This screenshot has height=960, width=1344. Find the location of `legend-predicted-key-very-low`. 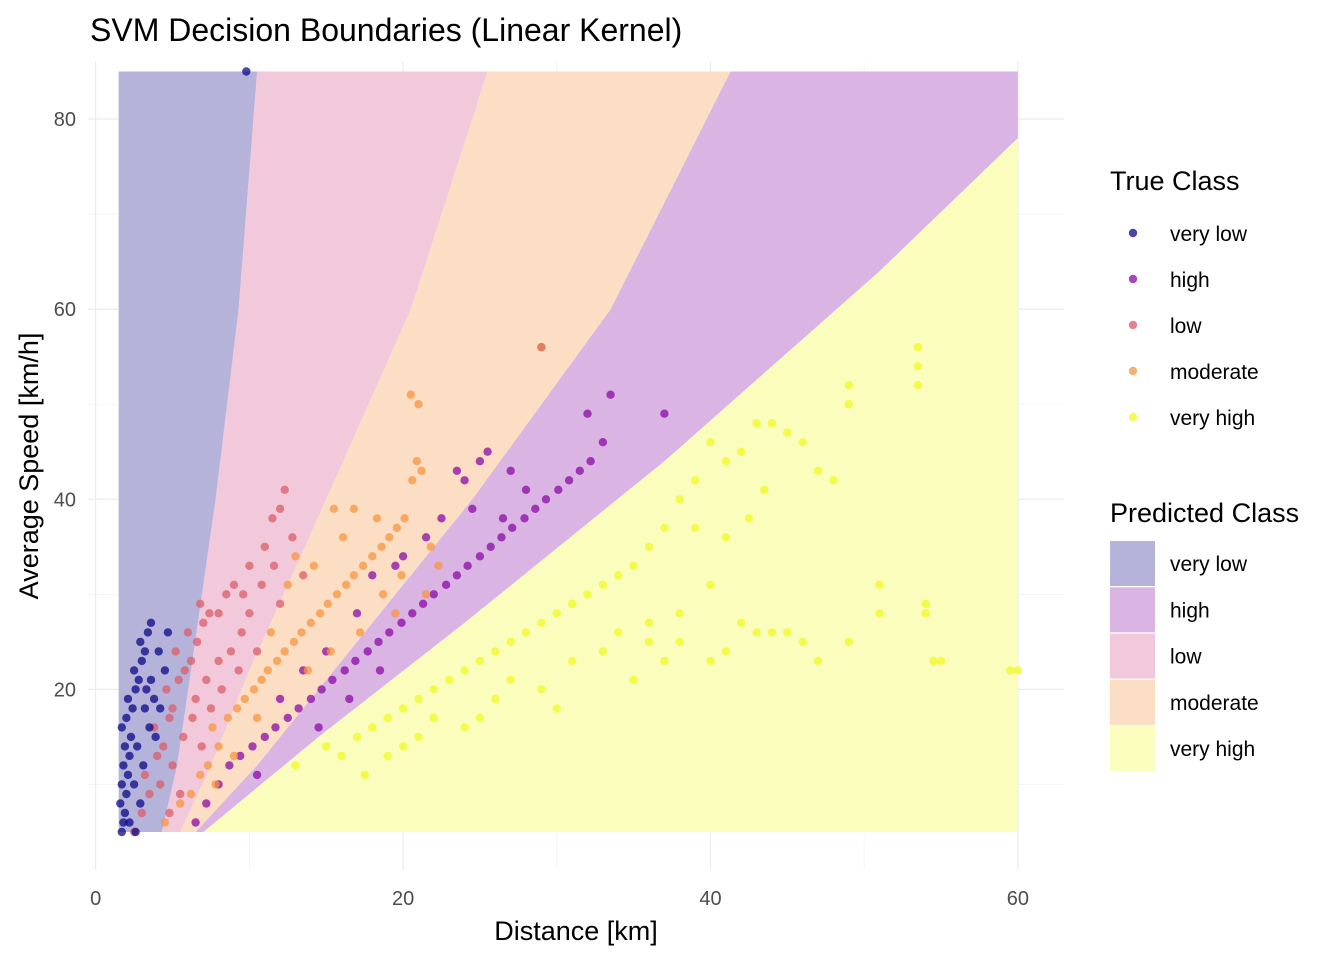

legend-predicted-key-very-low is located at coordinates (1132, 563).